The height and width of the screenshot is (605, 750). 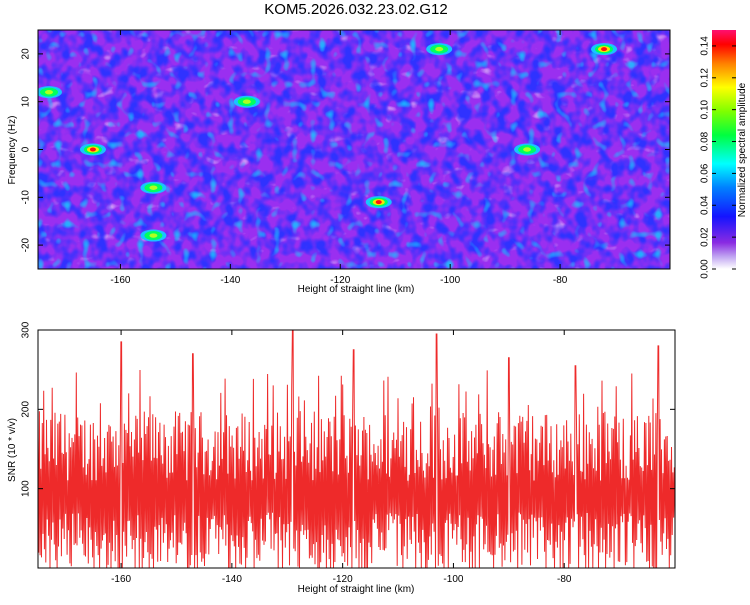 I want to click on colorbar-tick-label: 0.08, so click(x=705, y=141).